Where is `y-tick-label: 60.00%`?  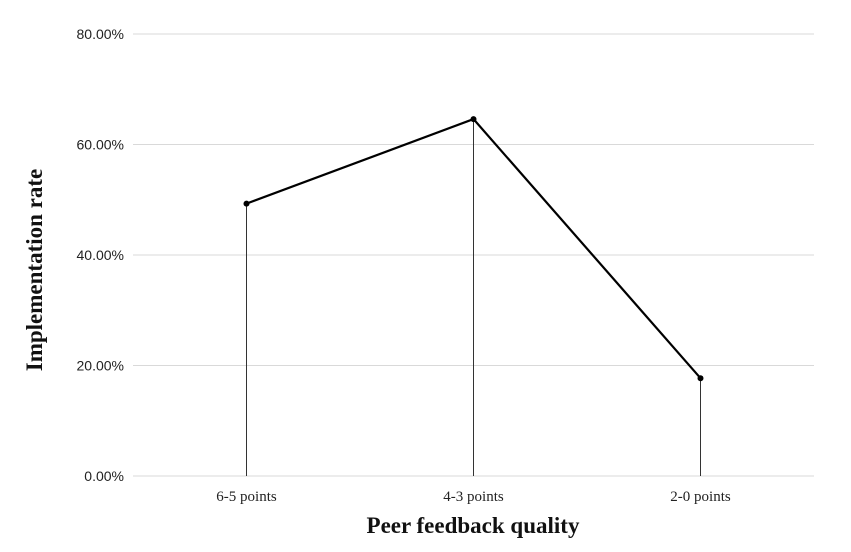 y-tick-label: 60.00% is located at coordinates (100, 145).